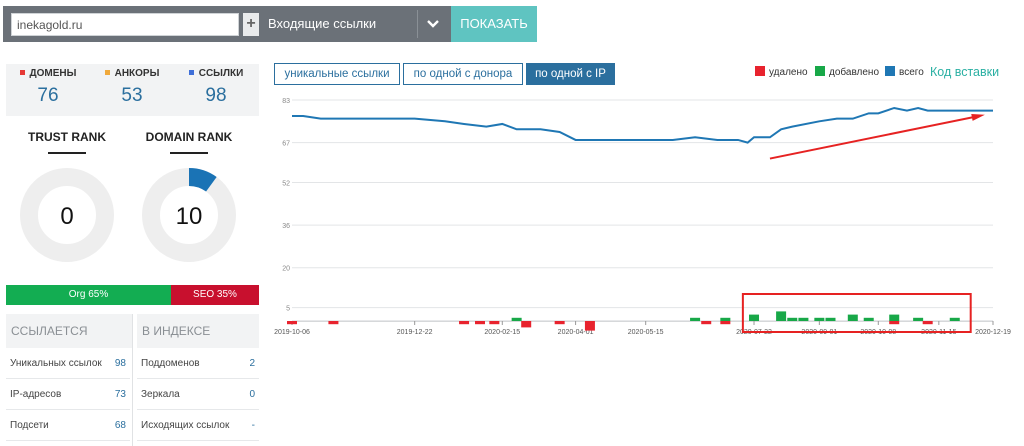 The height and width of the screenshot is (446, 1024). I want to click on y-tick-label: 36, so click(286, 226).